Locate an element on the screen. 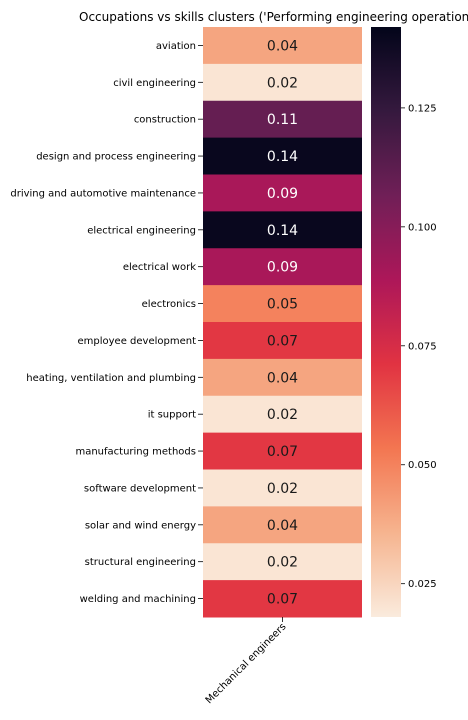  colorbar-tick-label: 0.100 is located at coordinates (422, 227).